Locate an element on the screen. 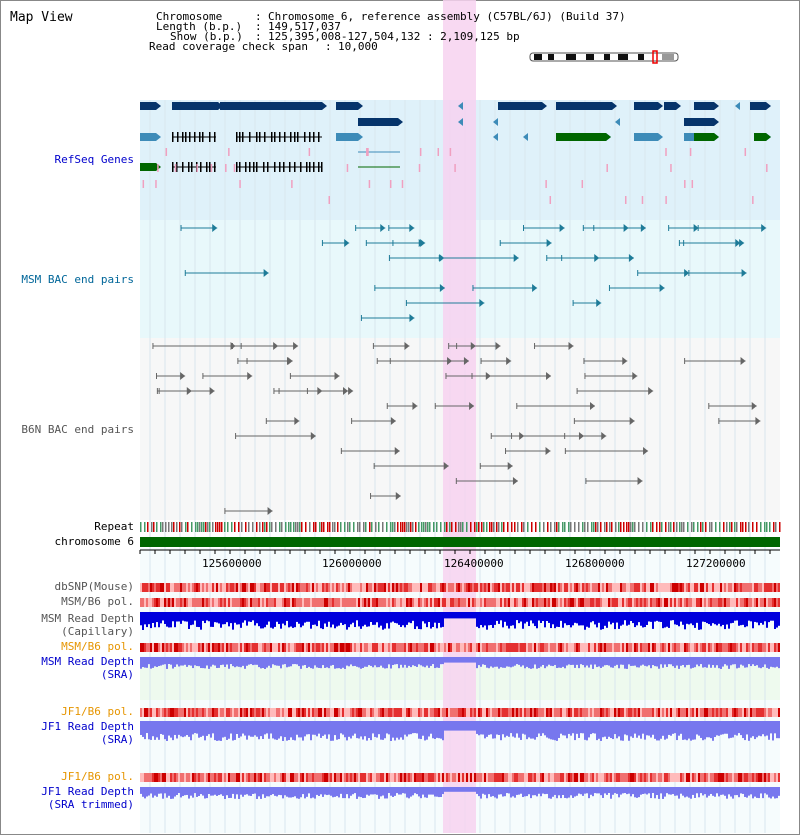 This screenshot has height=835, width=800. axis-tick-label: 126400000 is located at coordinates (474, 563).